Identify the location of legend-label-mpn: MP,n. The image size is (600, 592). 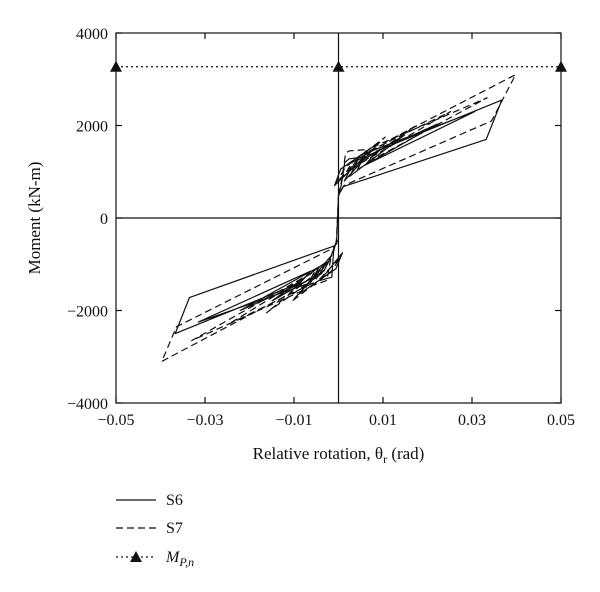
(179, 559).